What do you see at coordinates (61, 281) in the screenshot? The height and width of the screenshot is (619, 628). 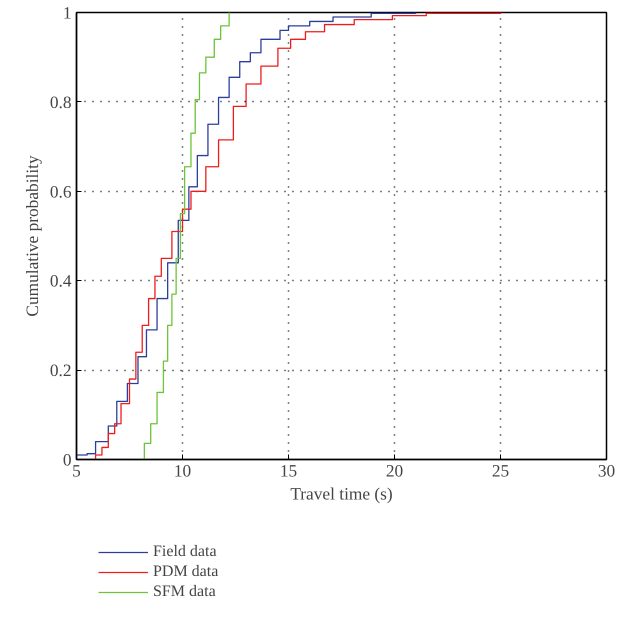 I see `y-tick-label: 0.4` at bounding box center [61, 281].